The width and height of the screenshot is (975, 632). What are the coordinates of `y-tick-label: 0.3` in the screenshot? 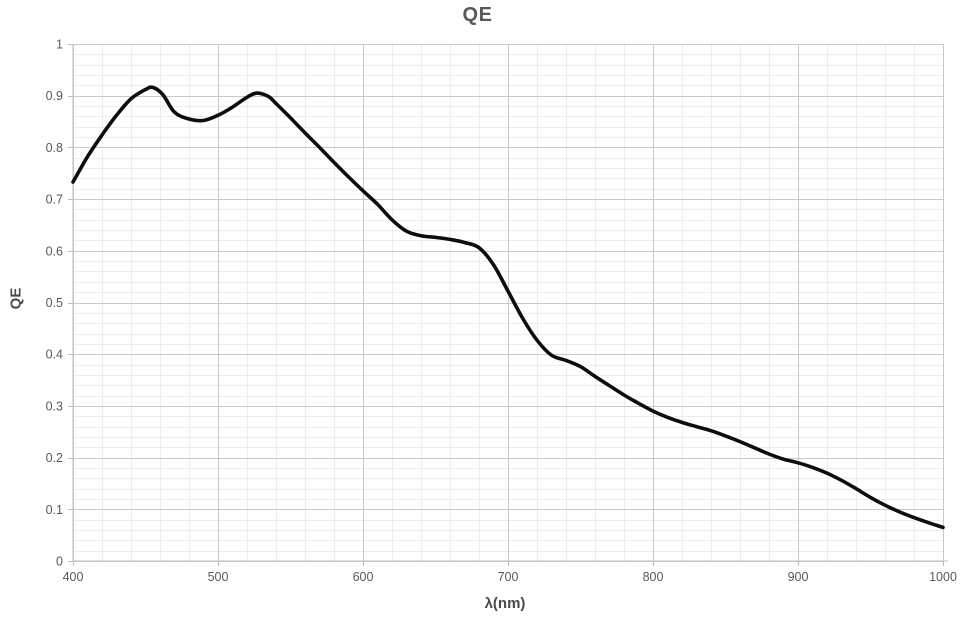 It's located at (54, 406).